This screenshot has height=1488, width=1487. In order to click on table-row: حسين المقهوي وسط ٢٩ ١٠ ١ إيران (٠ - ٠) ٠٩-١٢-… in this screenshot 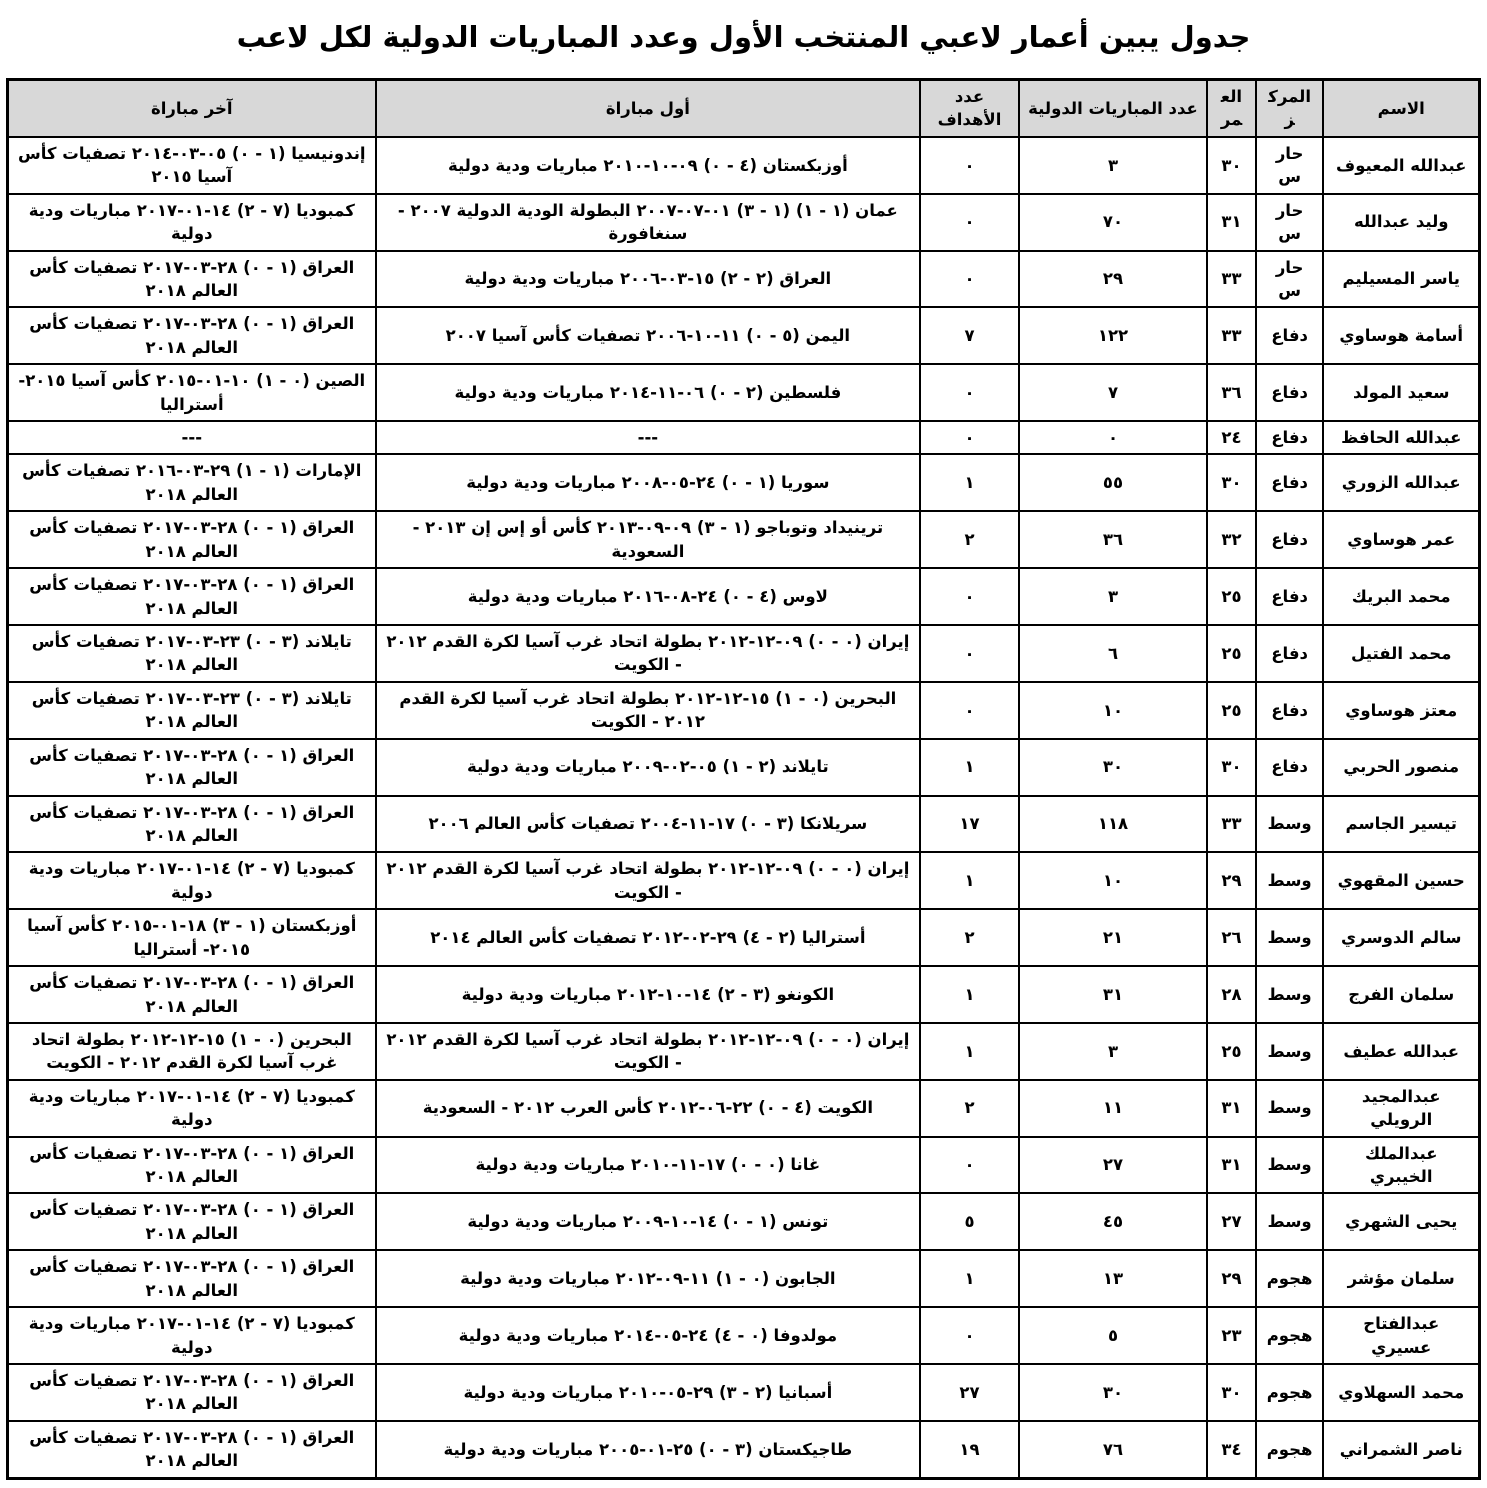, I will do `click(743, 881)`.